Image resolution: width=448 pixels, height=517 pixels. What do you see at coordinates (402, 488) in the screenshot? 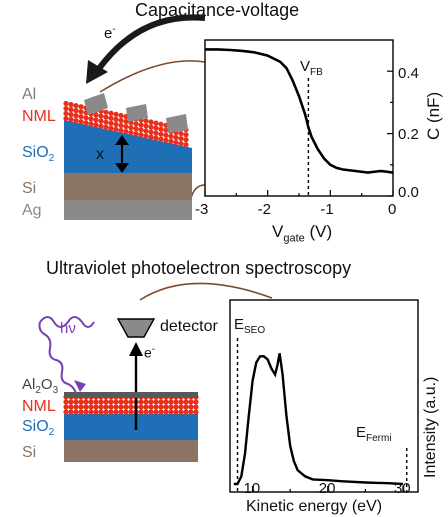
I see `ups-xtick-label: 30` at bounding box center [402, 488].